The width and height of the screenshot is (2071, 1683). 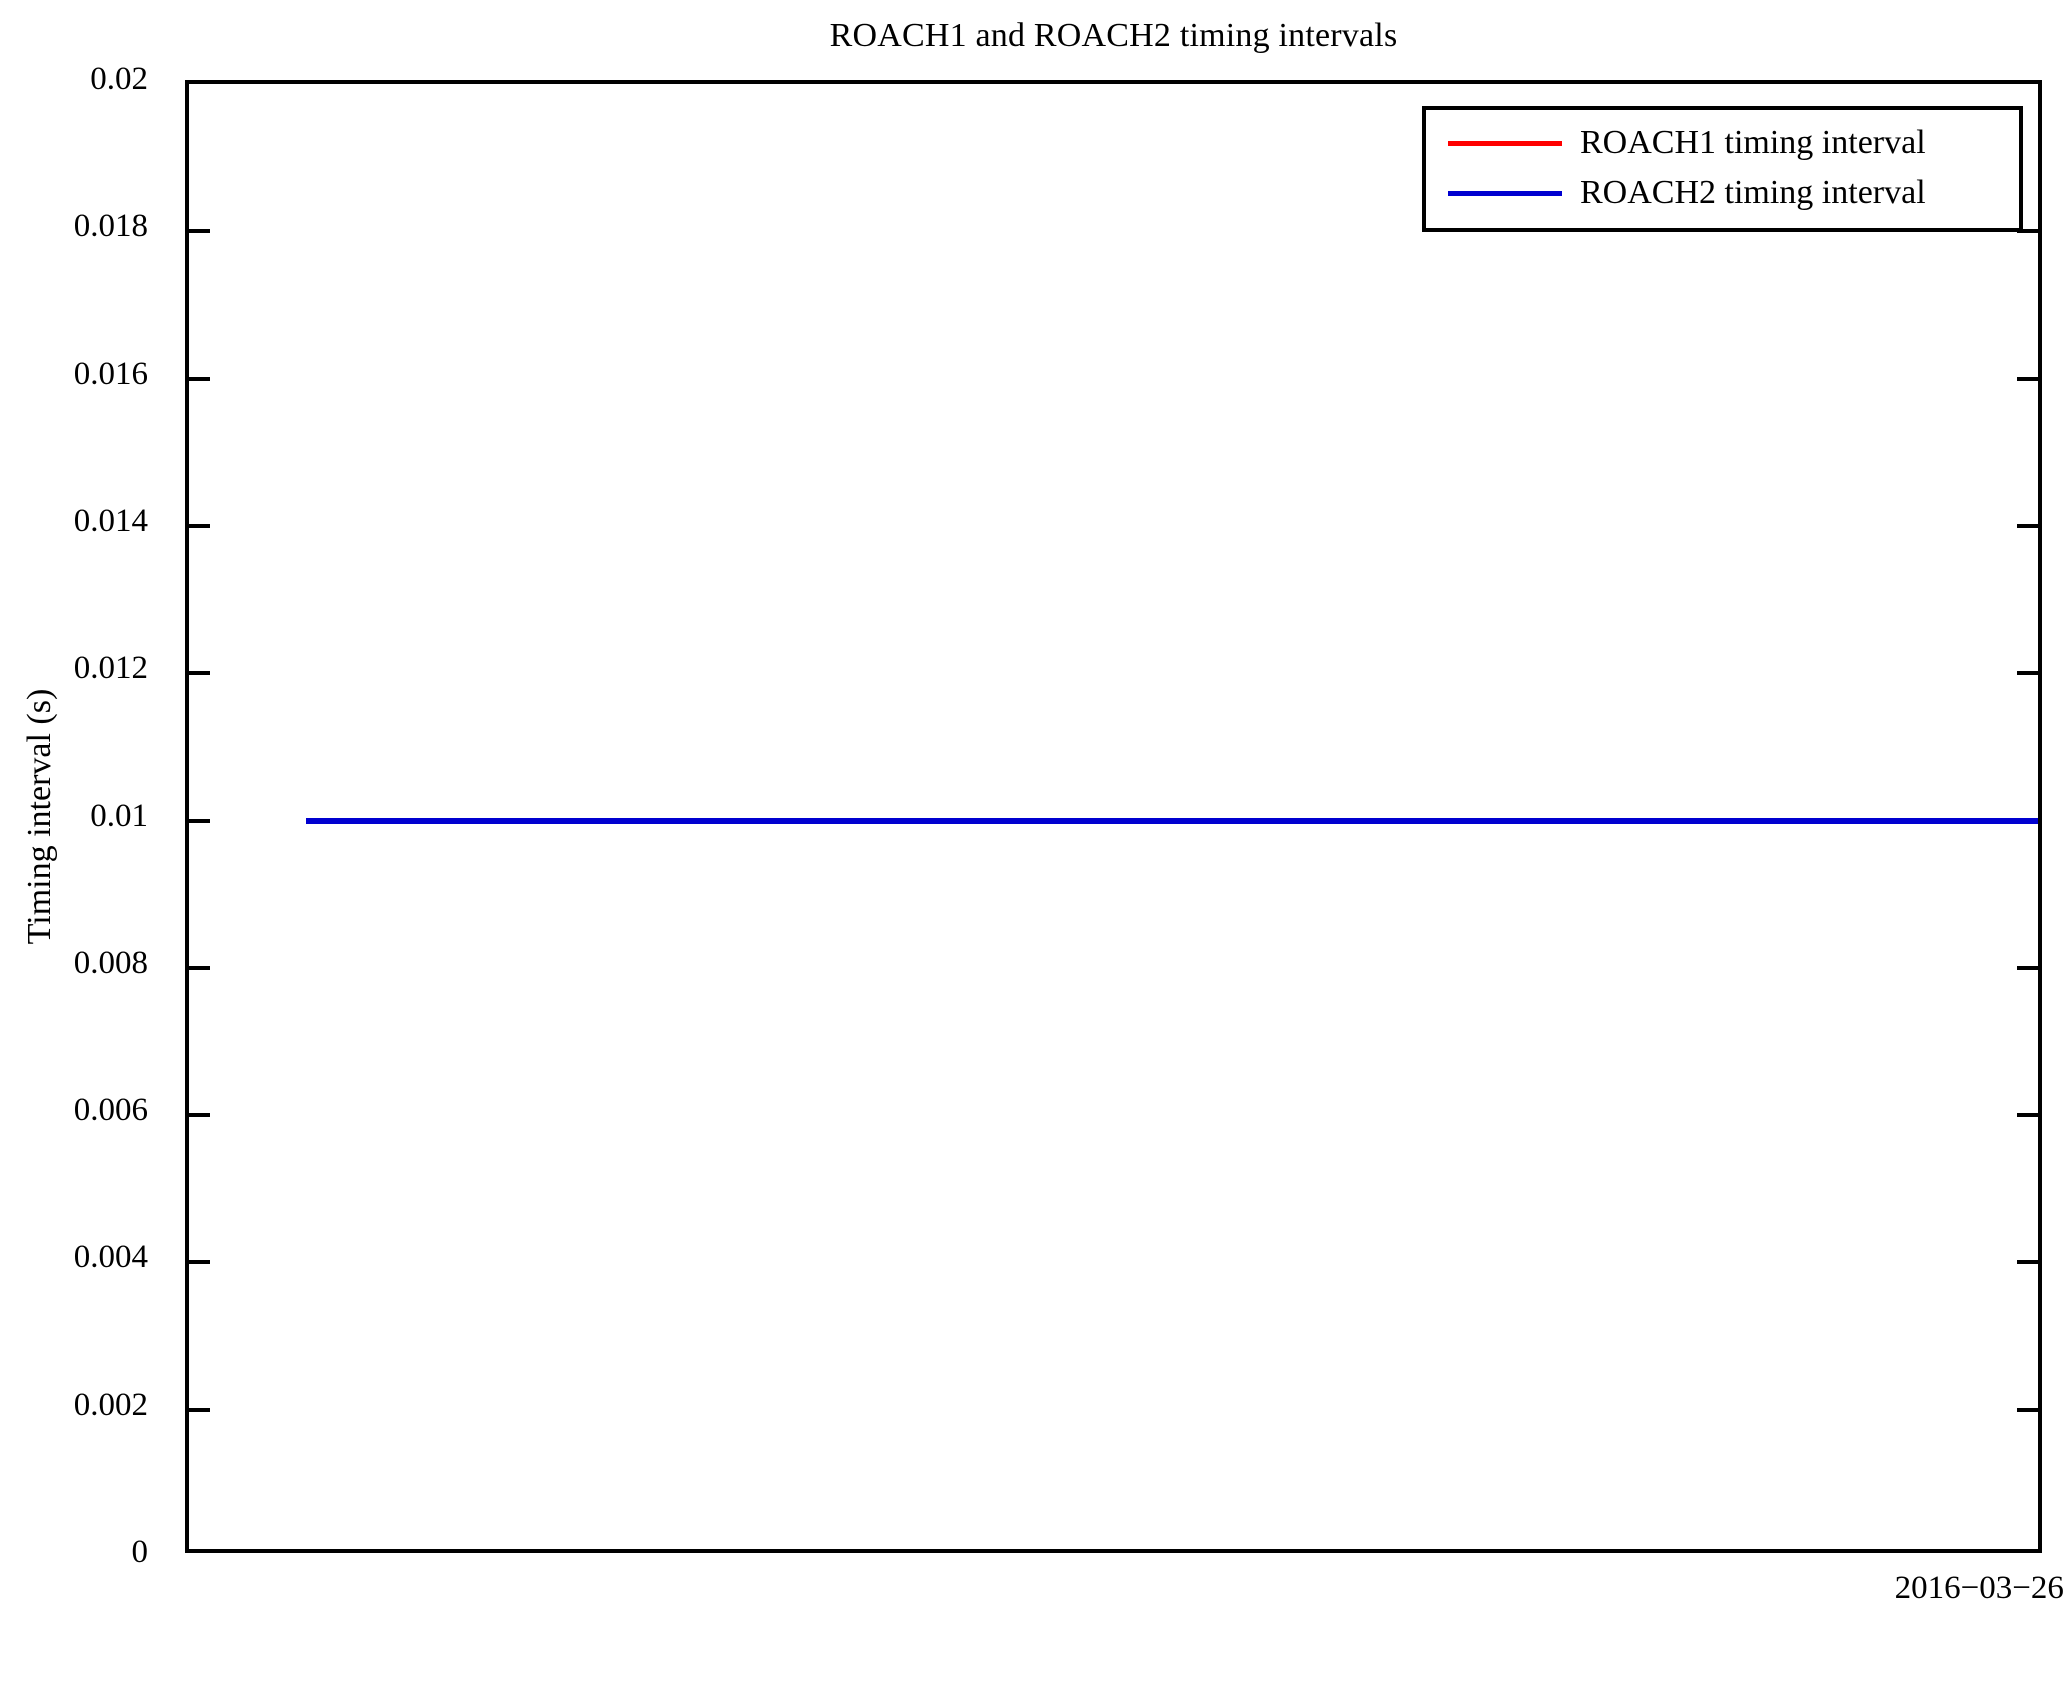 What do you see at coordinates (119, 815) in the screenshot?
I see `y-tick-label: 0.01` at bounding box center [119, 815].